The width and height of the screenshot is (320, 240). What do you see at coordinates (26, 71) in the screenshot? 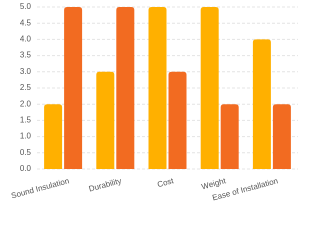
I see `y-tick-label: 3.0` at bounding box center [26, 71].